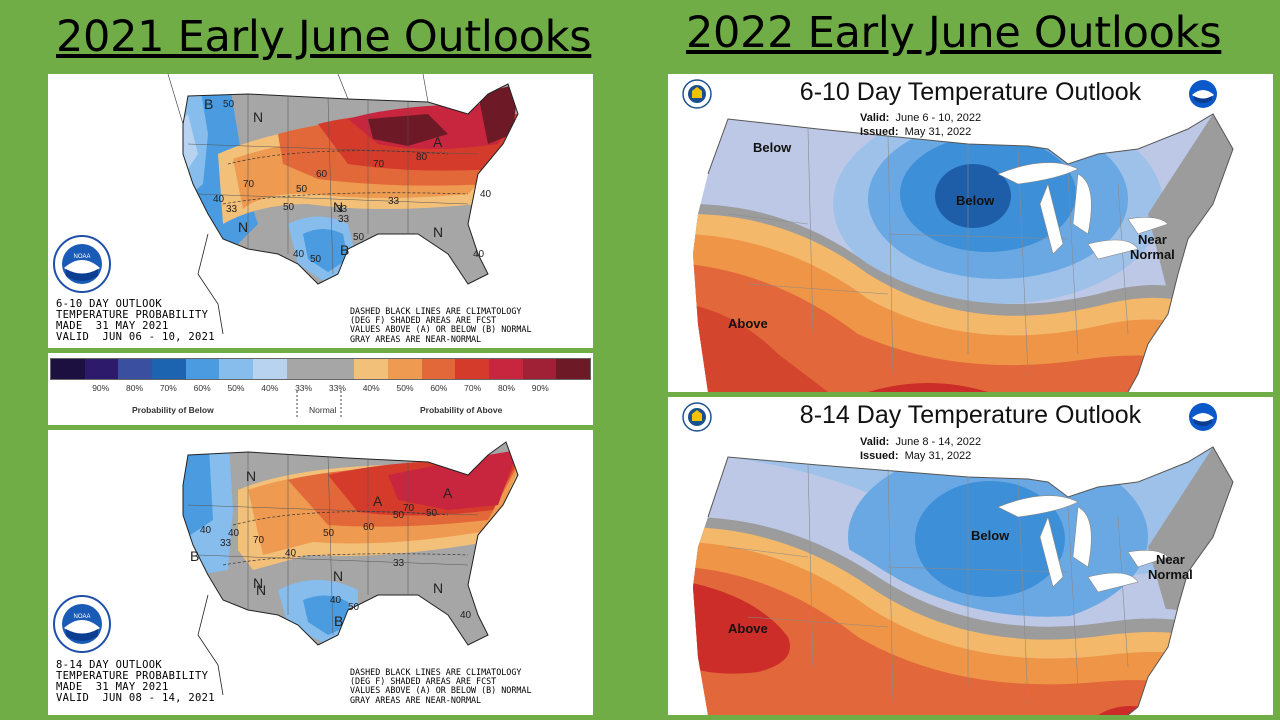 Image resolution: width=1280 pixels, height=720 pixels. What do you see at coordinates (323, 410) in the screenshot?
I see `legend-normal-caption: Normal` at bounding box center [323, 410].